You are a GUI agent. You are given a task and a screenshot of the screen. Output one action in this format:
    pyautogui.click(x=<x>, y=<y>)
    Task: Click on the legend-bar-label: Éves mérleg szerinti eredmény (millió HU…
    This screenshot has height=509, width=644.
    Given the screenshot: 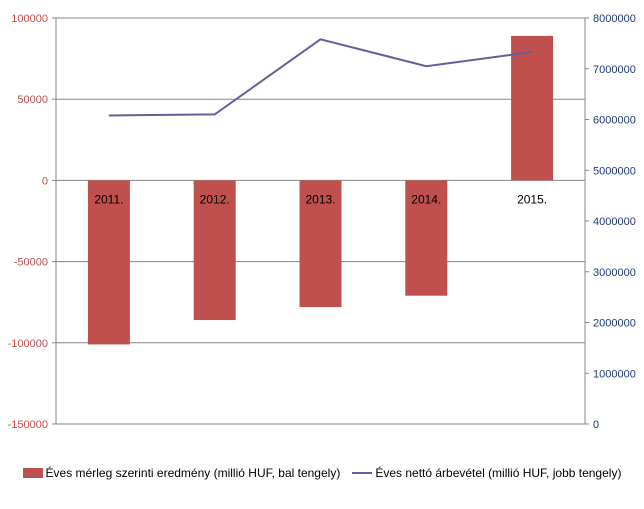 What is the action you would take?
    pyautogui.click(x=193, y=473)
    